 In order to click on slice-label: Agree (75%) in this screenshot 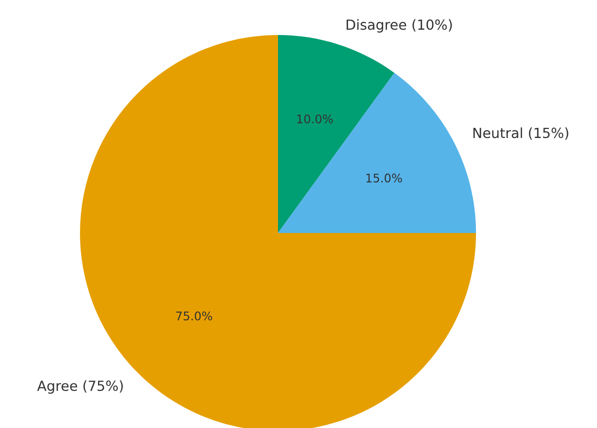, I will do `click(80, 387)`.